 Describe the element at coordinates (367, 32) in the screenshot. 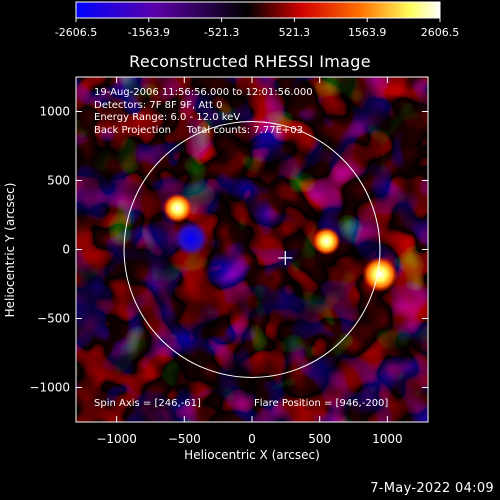

I see `colorbar-tick-label: 1563.9` at that location.